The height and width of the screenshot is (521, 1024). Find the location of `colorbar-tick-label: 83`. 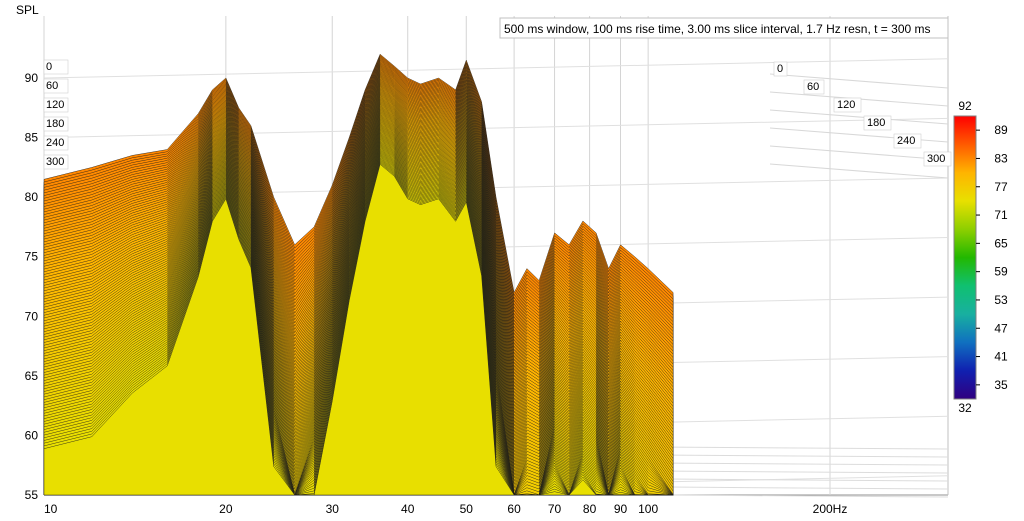

colorbar-tick-label: 83 is located at coordinates (1001, 158).